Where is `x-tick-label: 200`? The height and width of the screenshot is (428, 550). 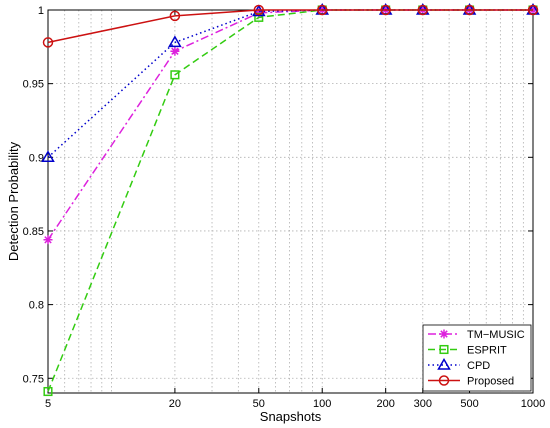
x-tick-label: 200 is located at coordinates (385, 404).